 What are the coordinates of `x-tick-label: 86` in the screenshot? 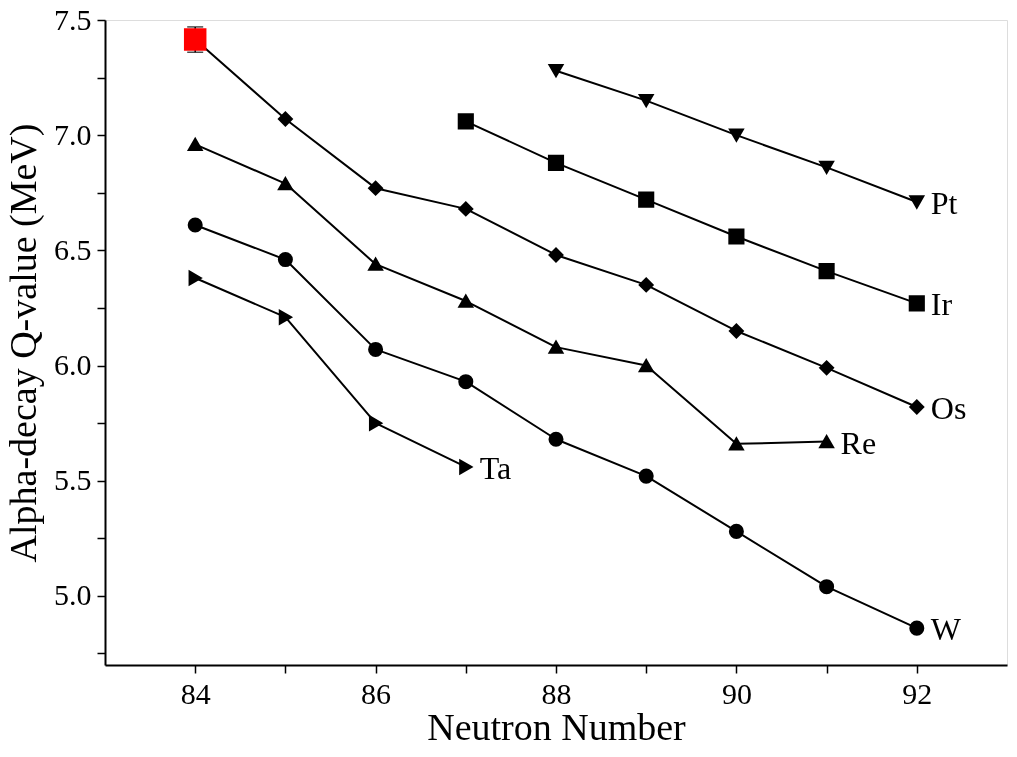 It's located at (376, 693).